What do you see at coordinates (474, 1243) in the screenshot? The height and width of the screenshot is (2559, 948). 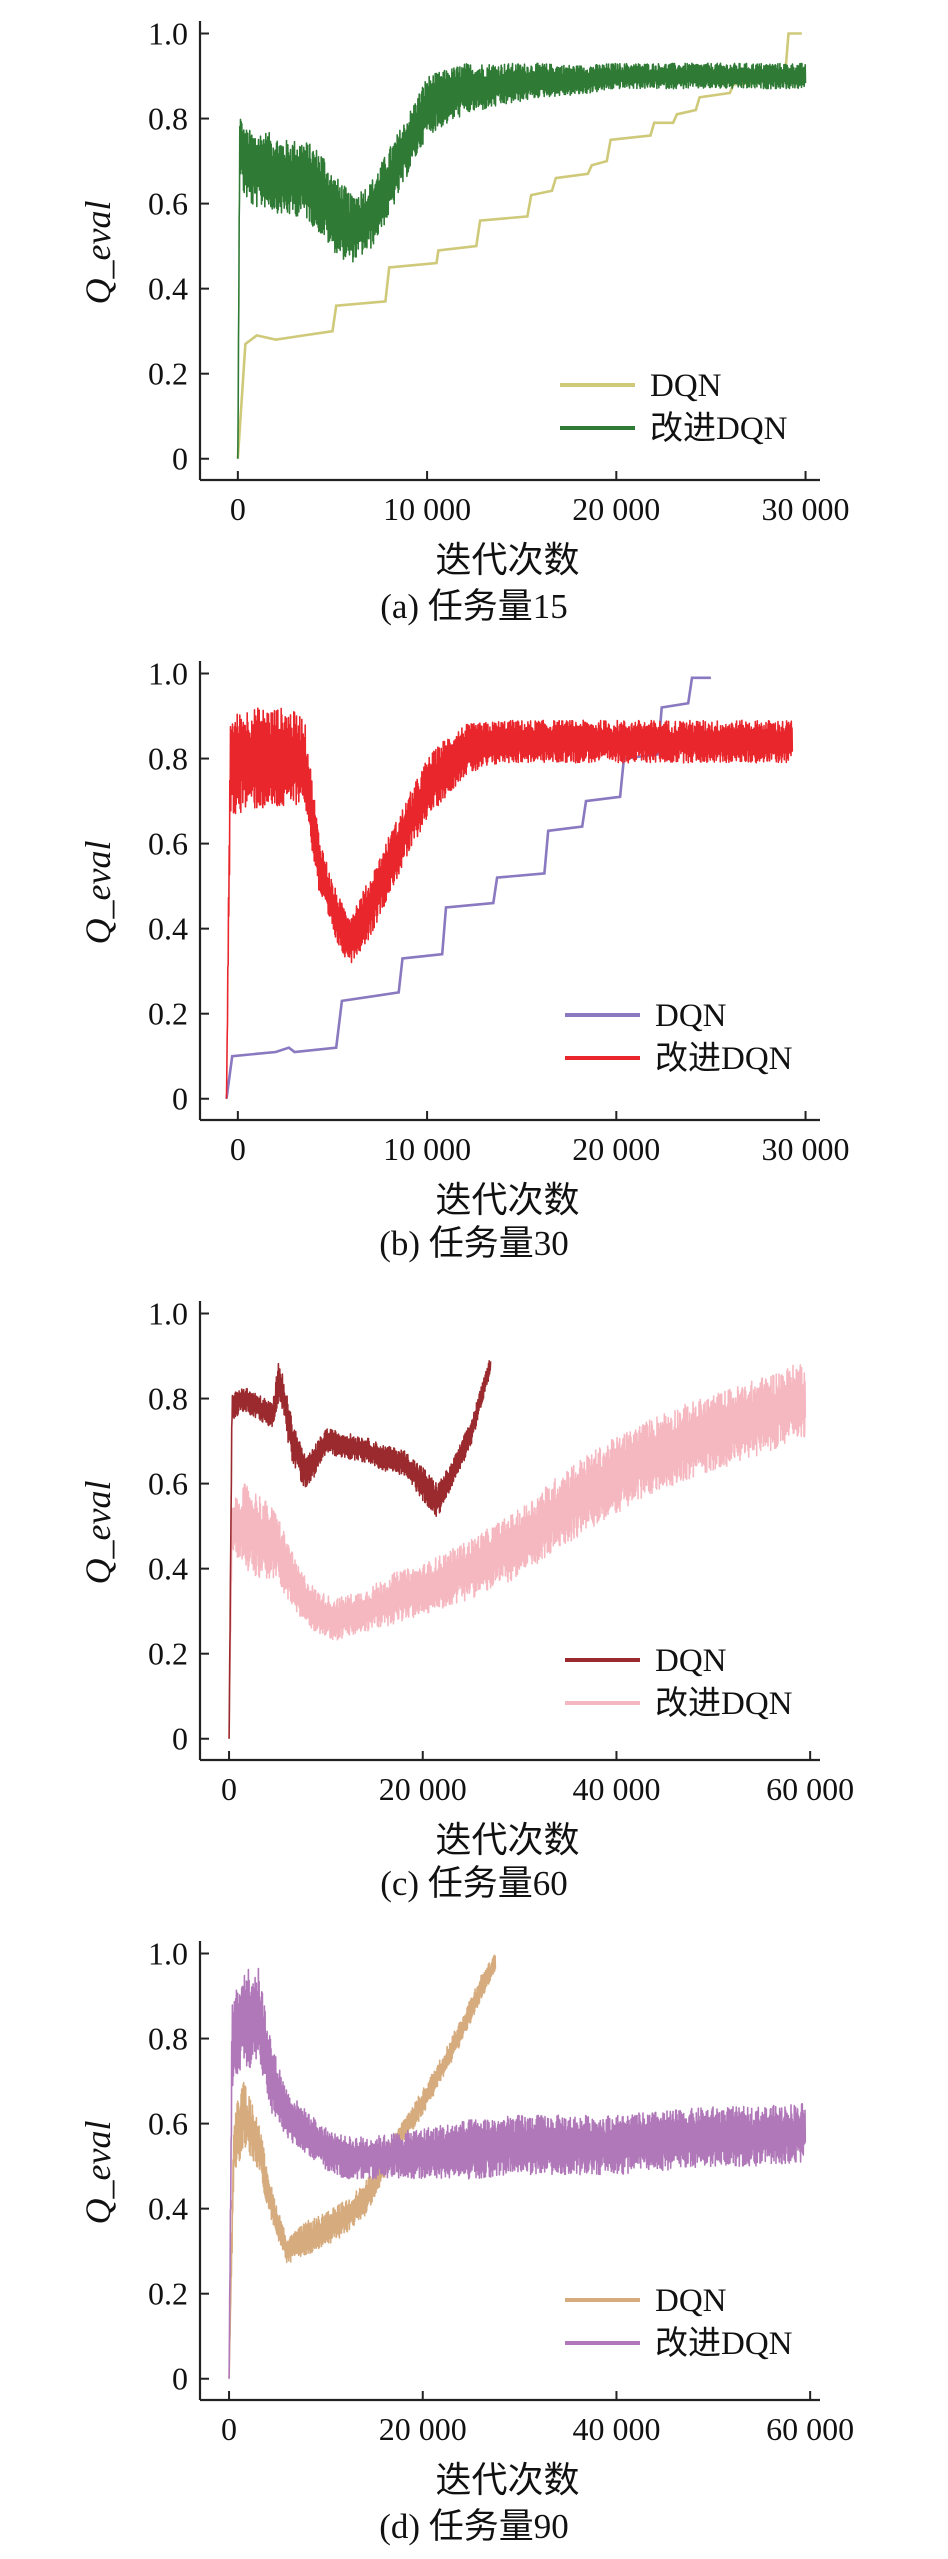 I see `chart-caption: (b) 任务量30` at bounding box center [474, 1243].